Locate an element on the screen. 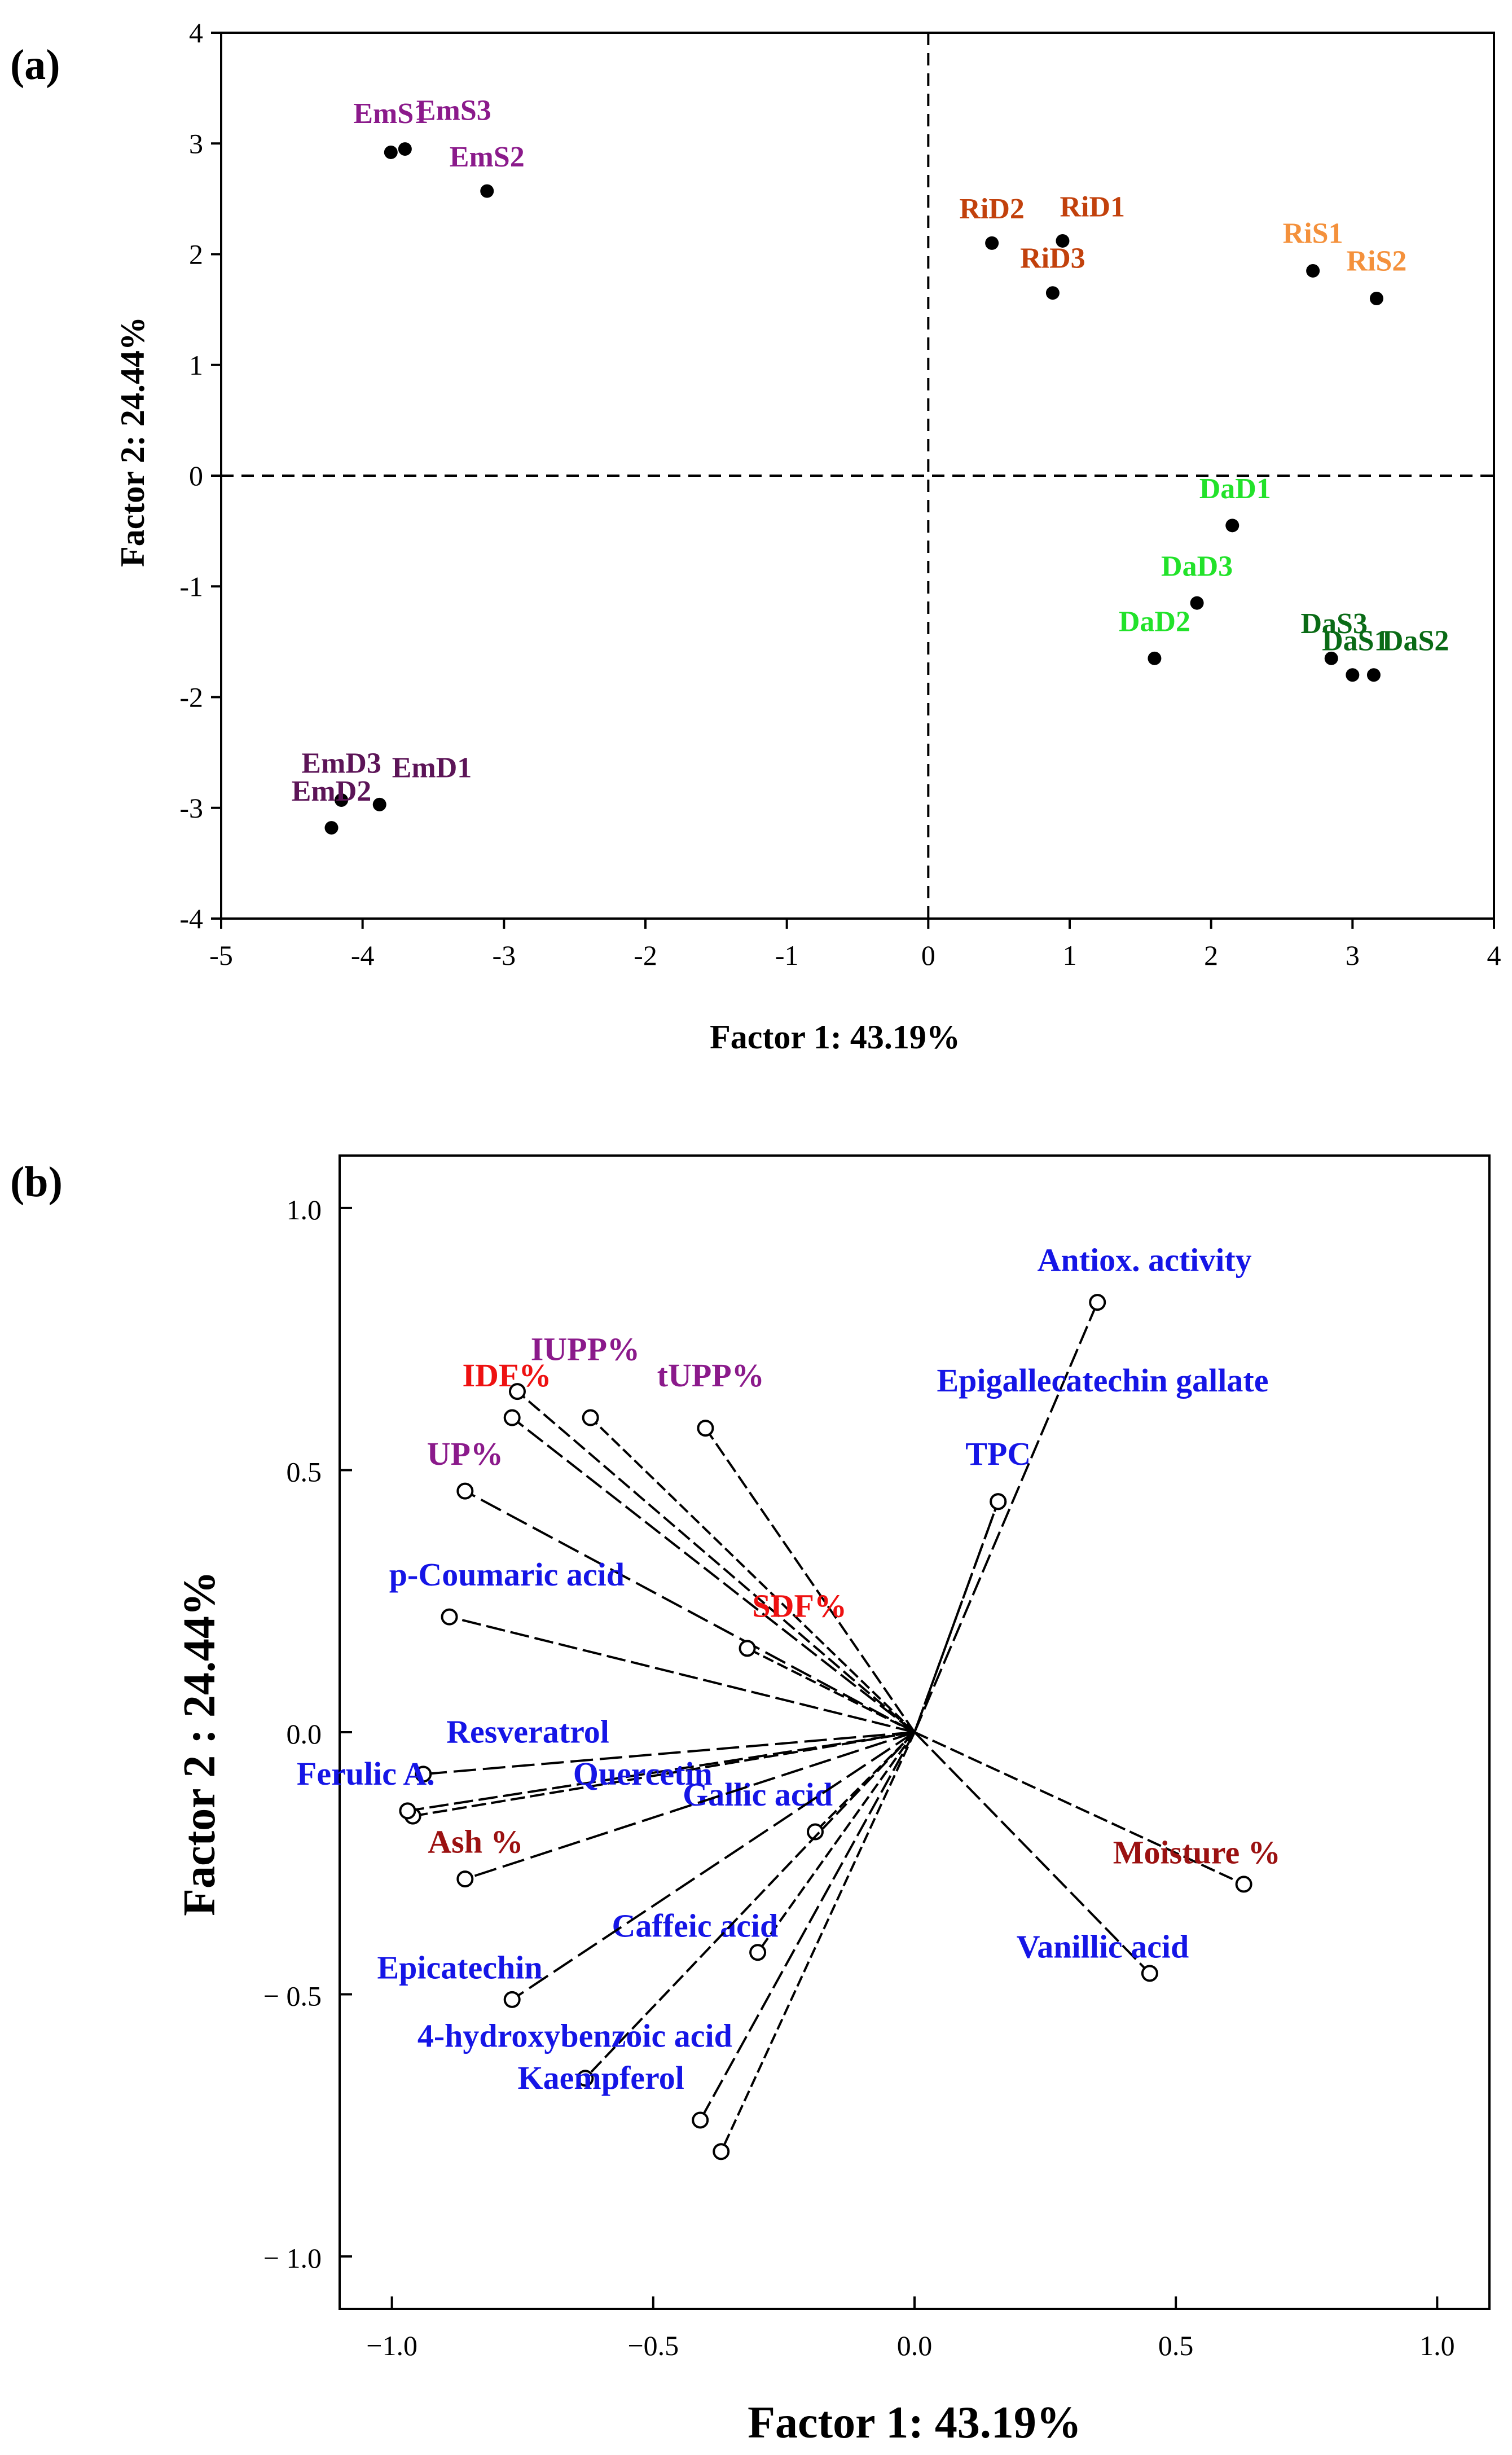 This screenshot has height=2455, width=1512. point-label: DaD3 is located at coordinates (1197, 566).